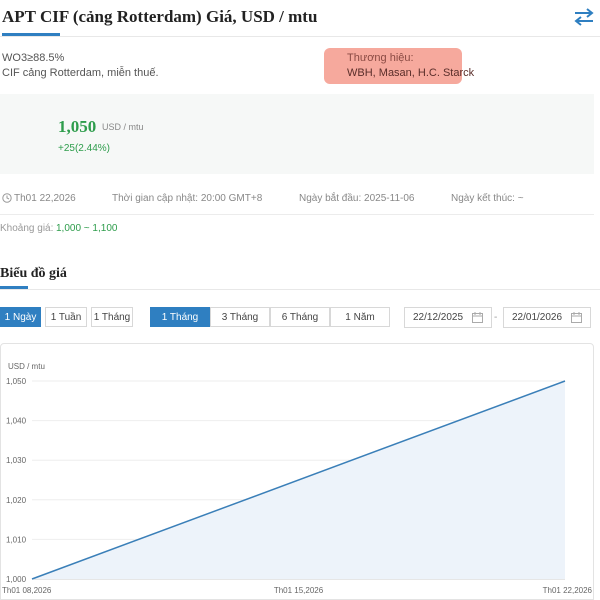 The image size is (600, 600). Describe the element at coordinates (27, 228) in the screenshot. I see `price-range-label: Khoảng giá:` at that location.